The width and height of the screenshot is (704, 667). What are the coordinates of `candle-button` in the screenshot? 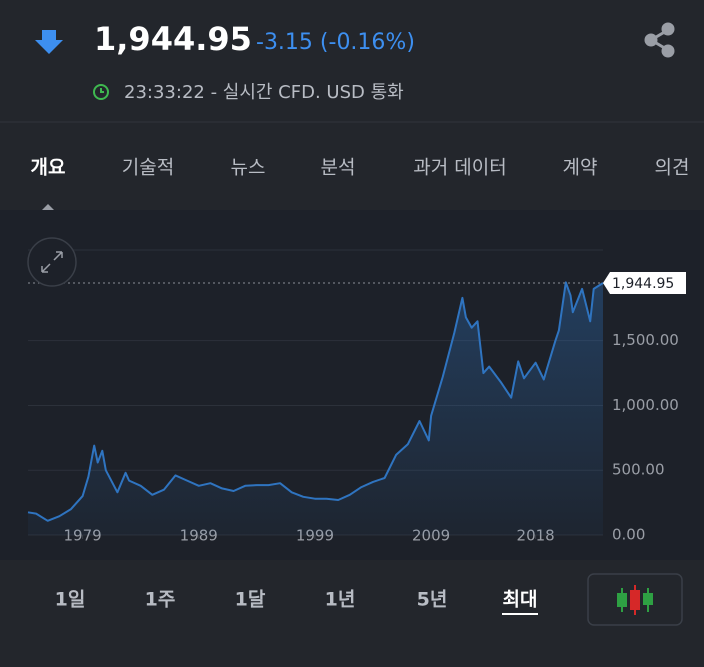 It's located at (635, 599).